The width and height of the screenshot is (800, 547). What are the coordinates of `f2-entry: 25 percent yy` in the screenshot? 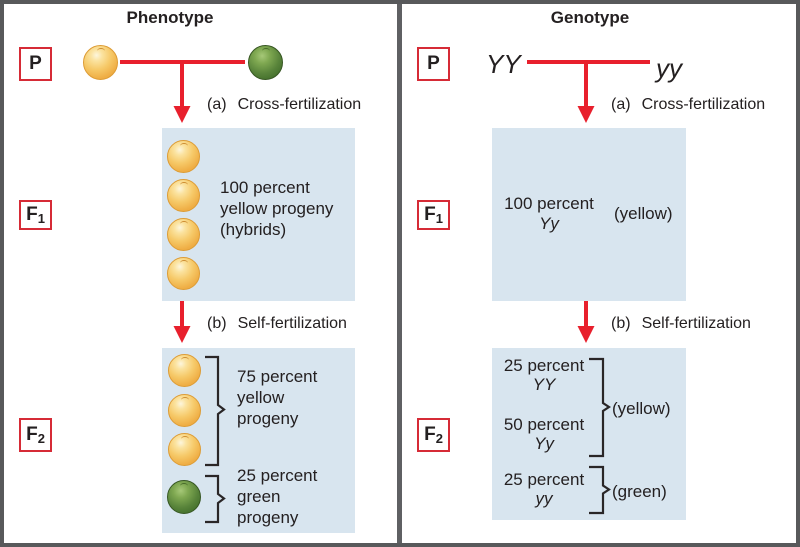 It's located at (544, 489).